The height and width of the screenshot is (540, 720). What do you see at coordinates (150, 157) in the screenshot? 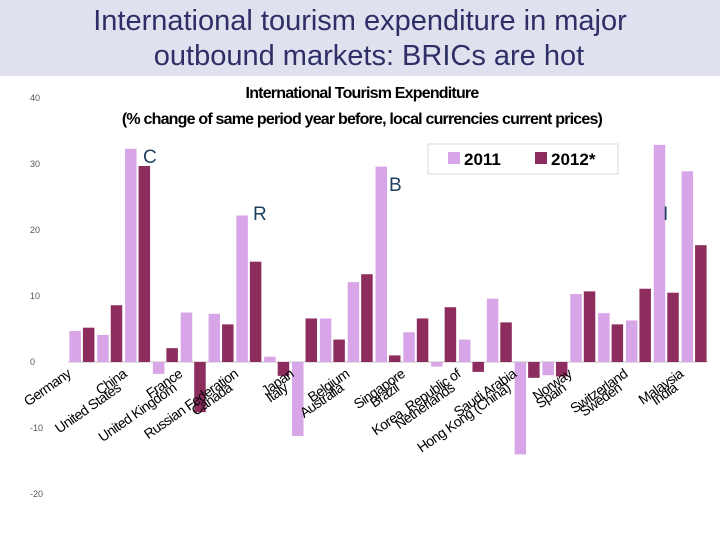
I see `bric-label-china: C` at bounding box center [150, 157].